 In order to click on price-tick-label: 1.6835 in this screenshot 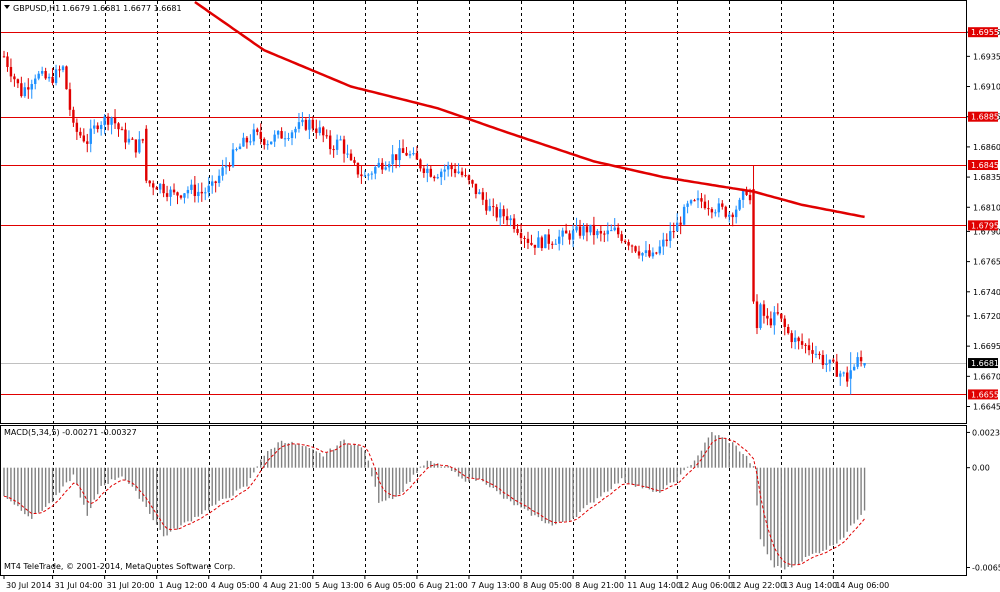, I will do `click(986, 177)`.